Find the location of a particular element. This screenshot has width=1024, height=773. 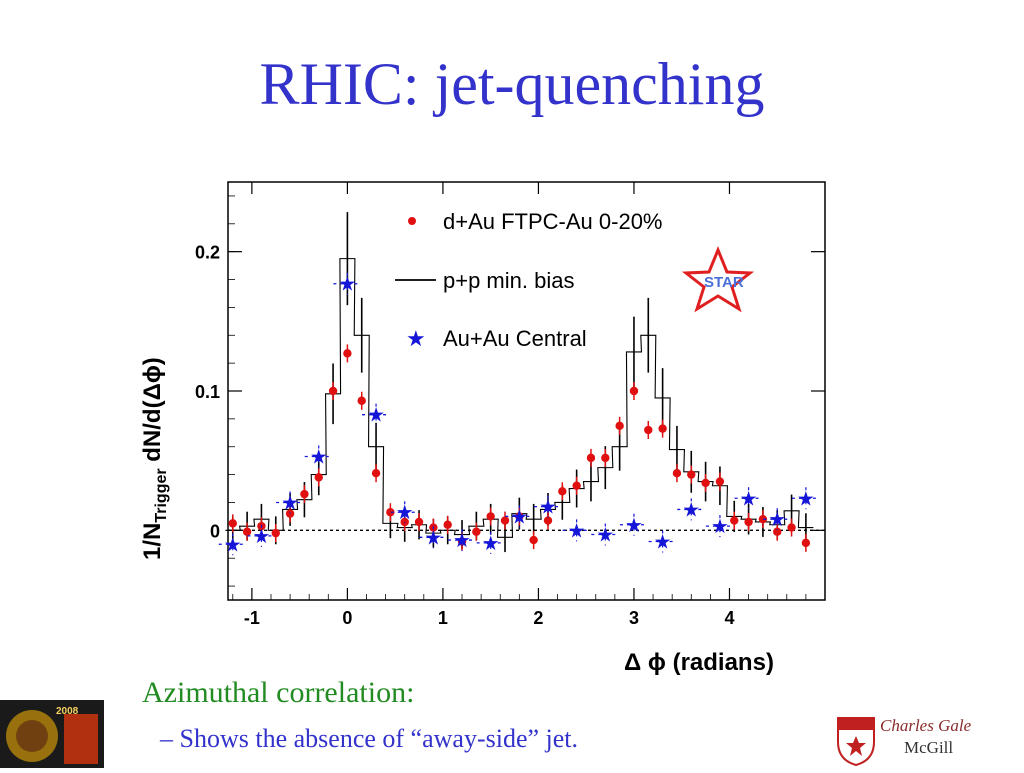

x-tick-label: -1 is located at coordinates (252, 618).